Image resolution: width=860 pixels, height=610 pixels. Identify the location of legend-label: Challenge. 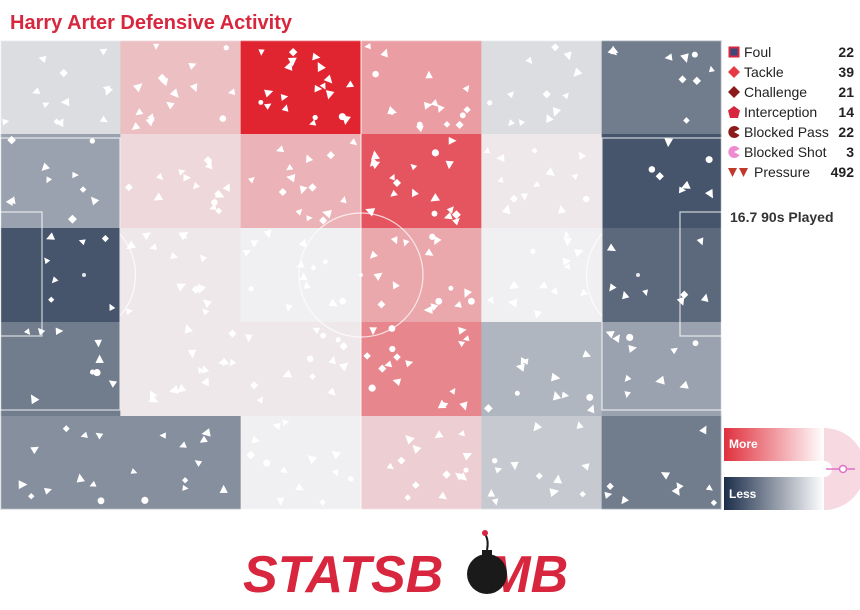
(776, 92).